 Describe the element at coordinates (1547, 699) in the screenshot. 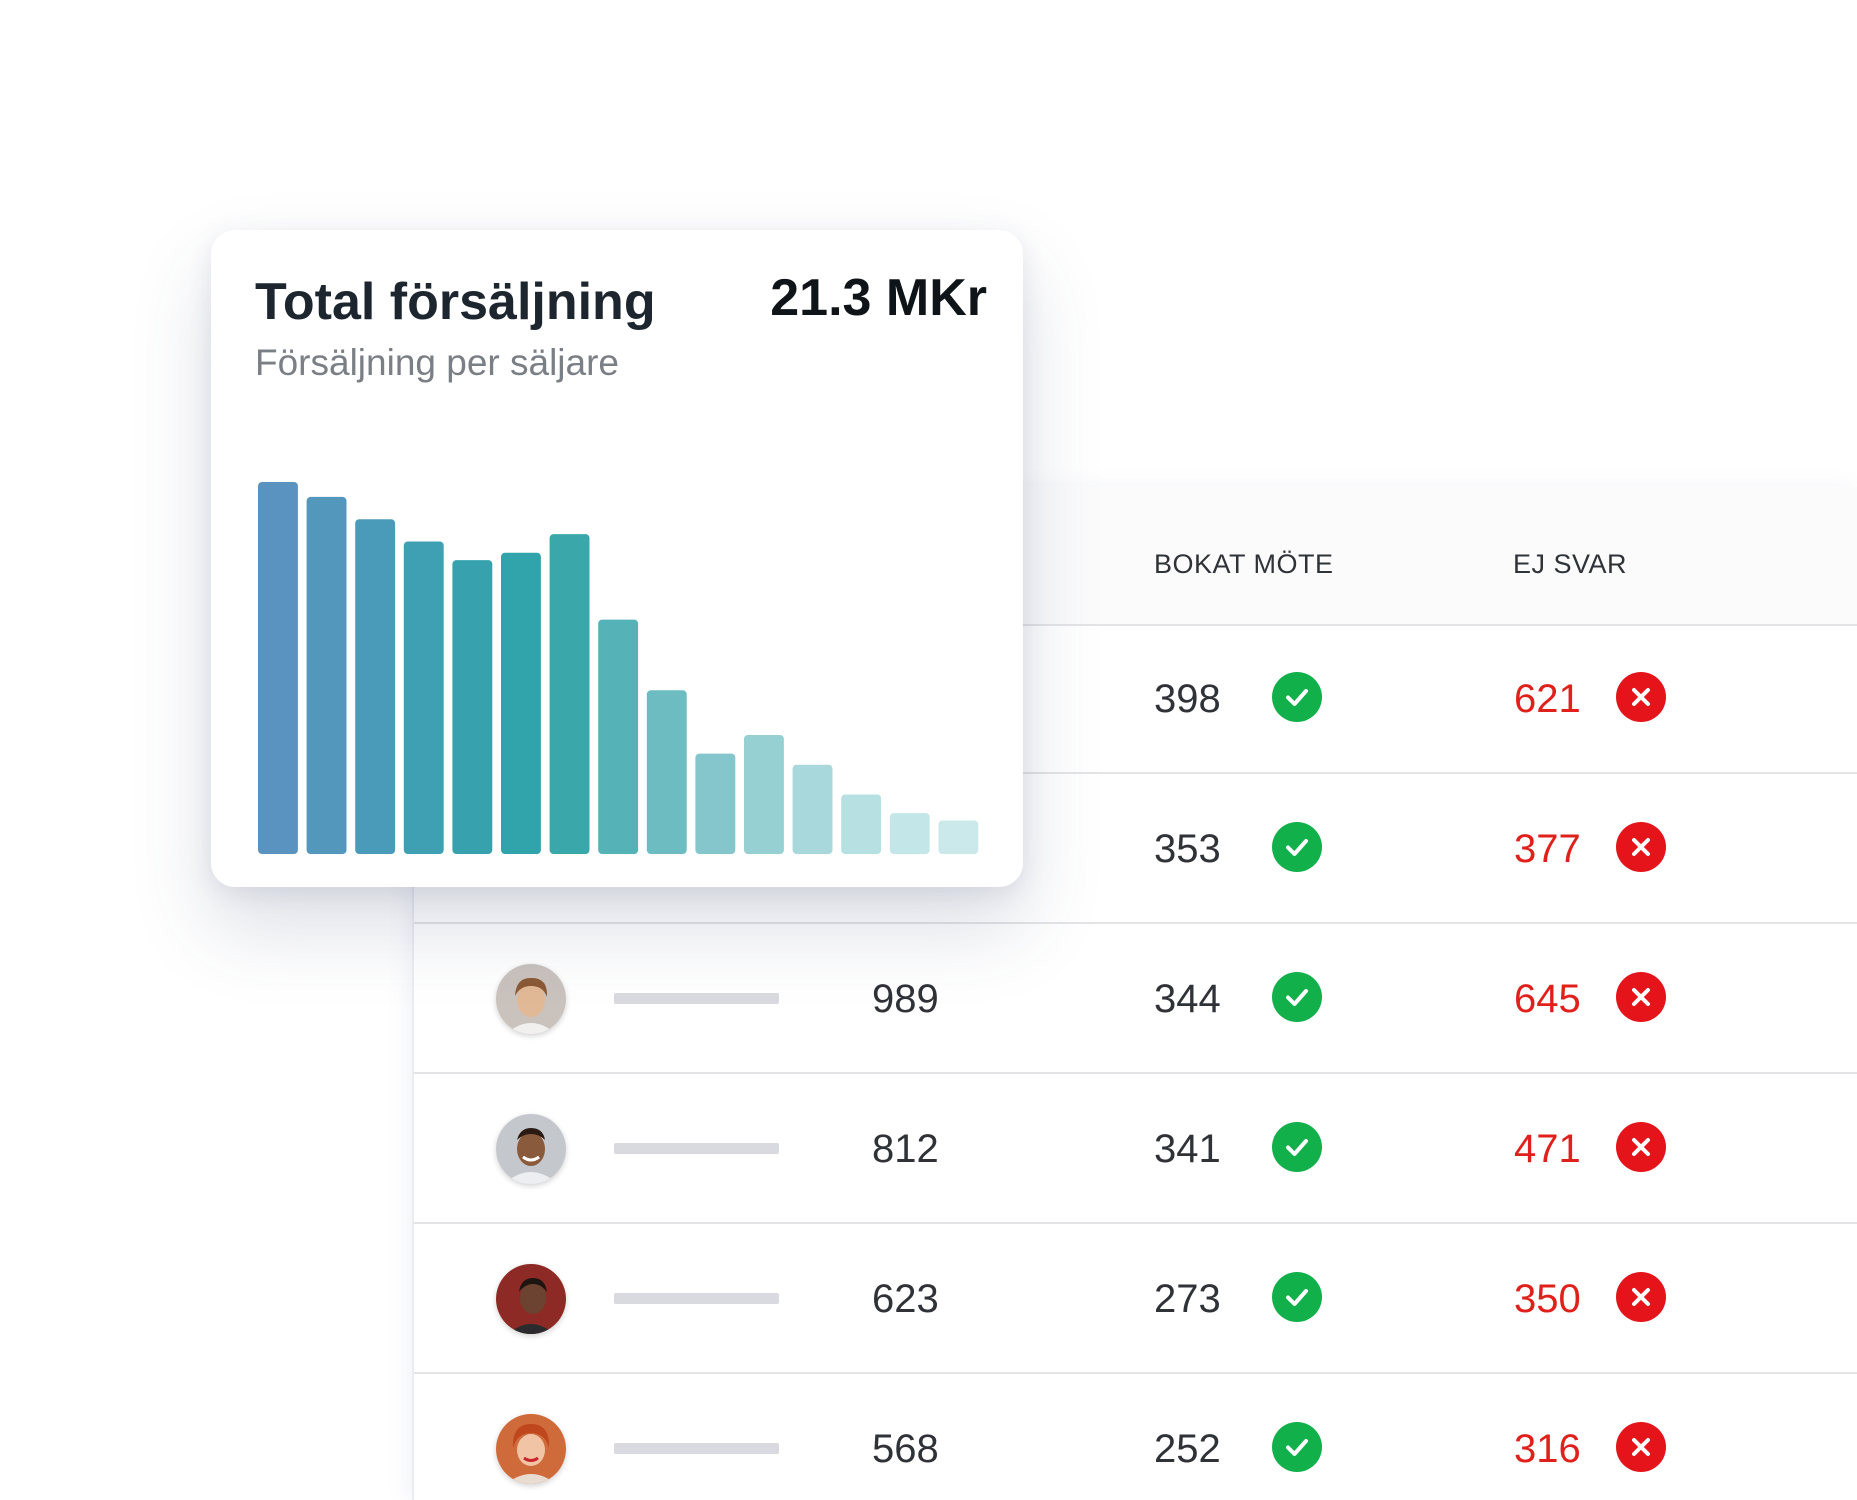

I see `no-answer-count: 621` at that location.